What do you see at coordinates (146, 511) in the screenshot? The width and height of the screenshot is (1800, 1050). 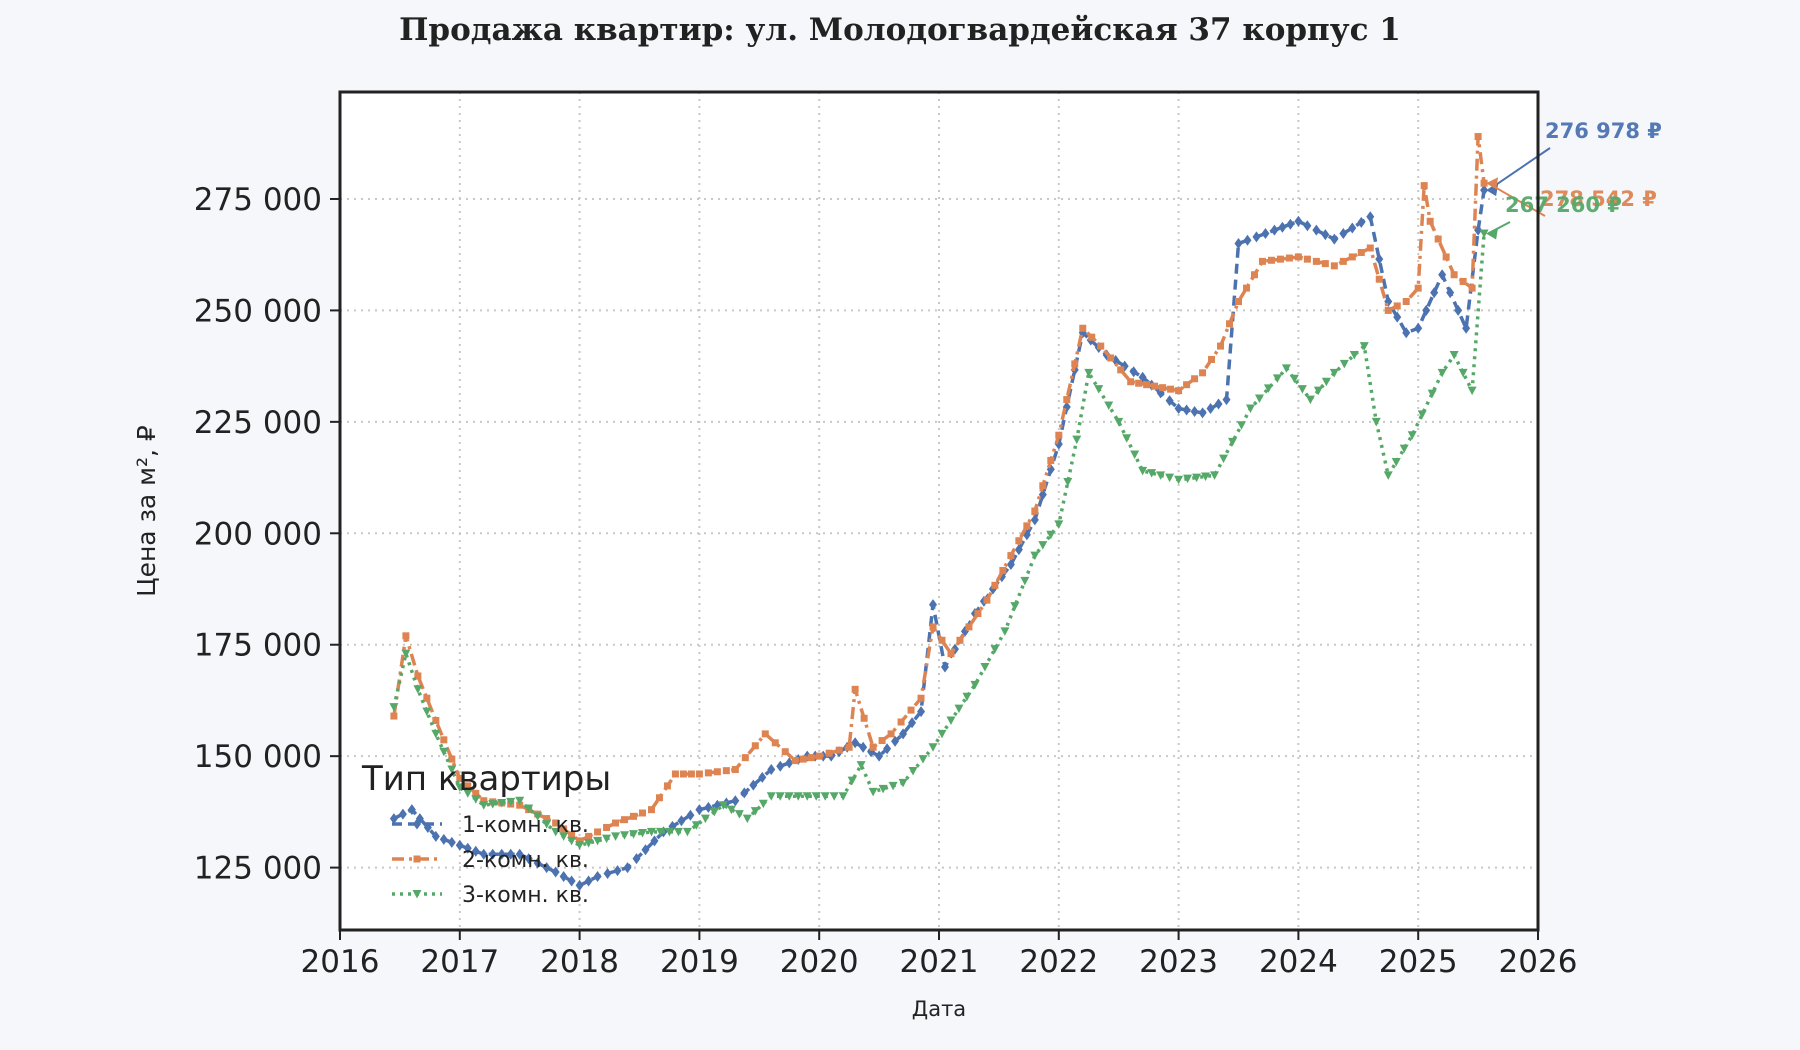 I see `y-axis-label: Цена за м², ₽` at bounding box center [146, 511].